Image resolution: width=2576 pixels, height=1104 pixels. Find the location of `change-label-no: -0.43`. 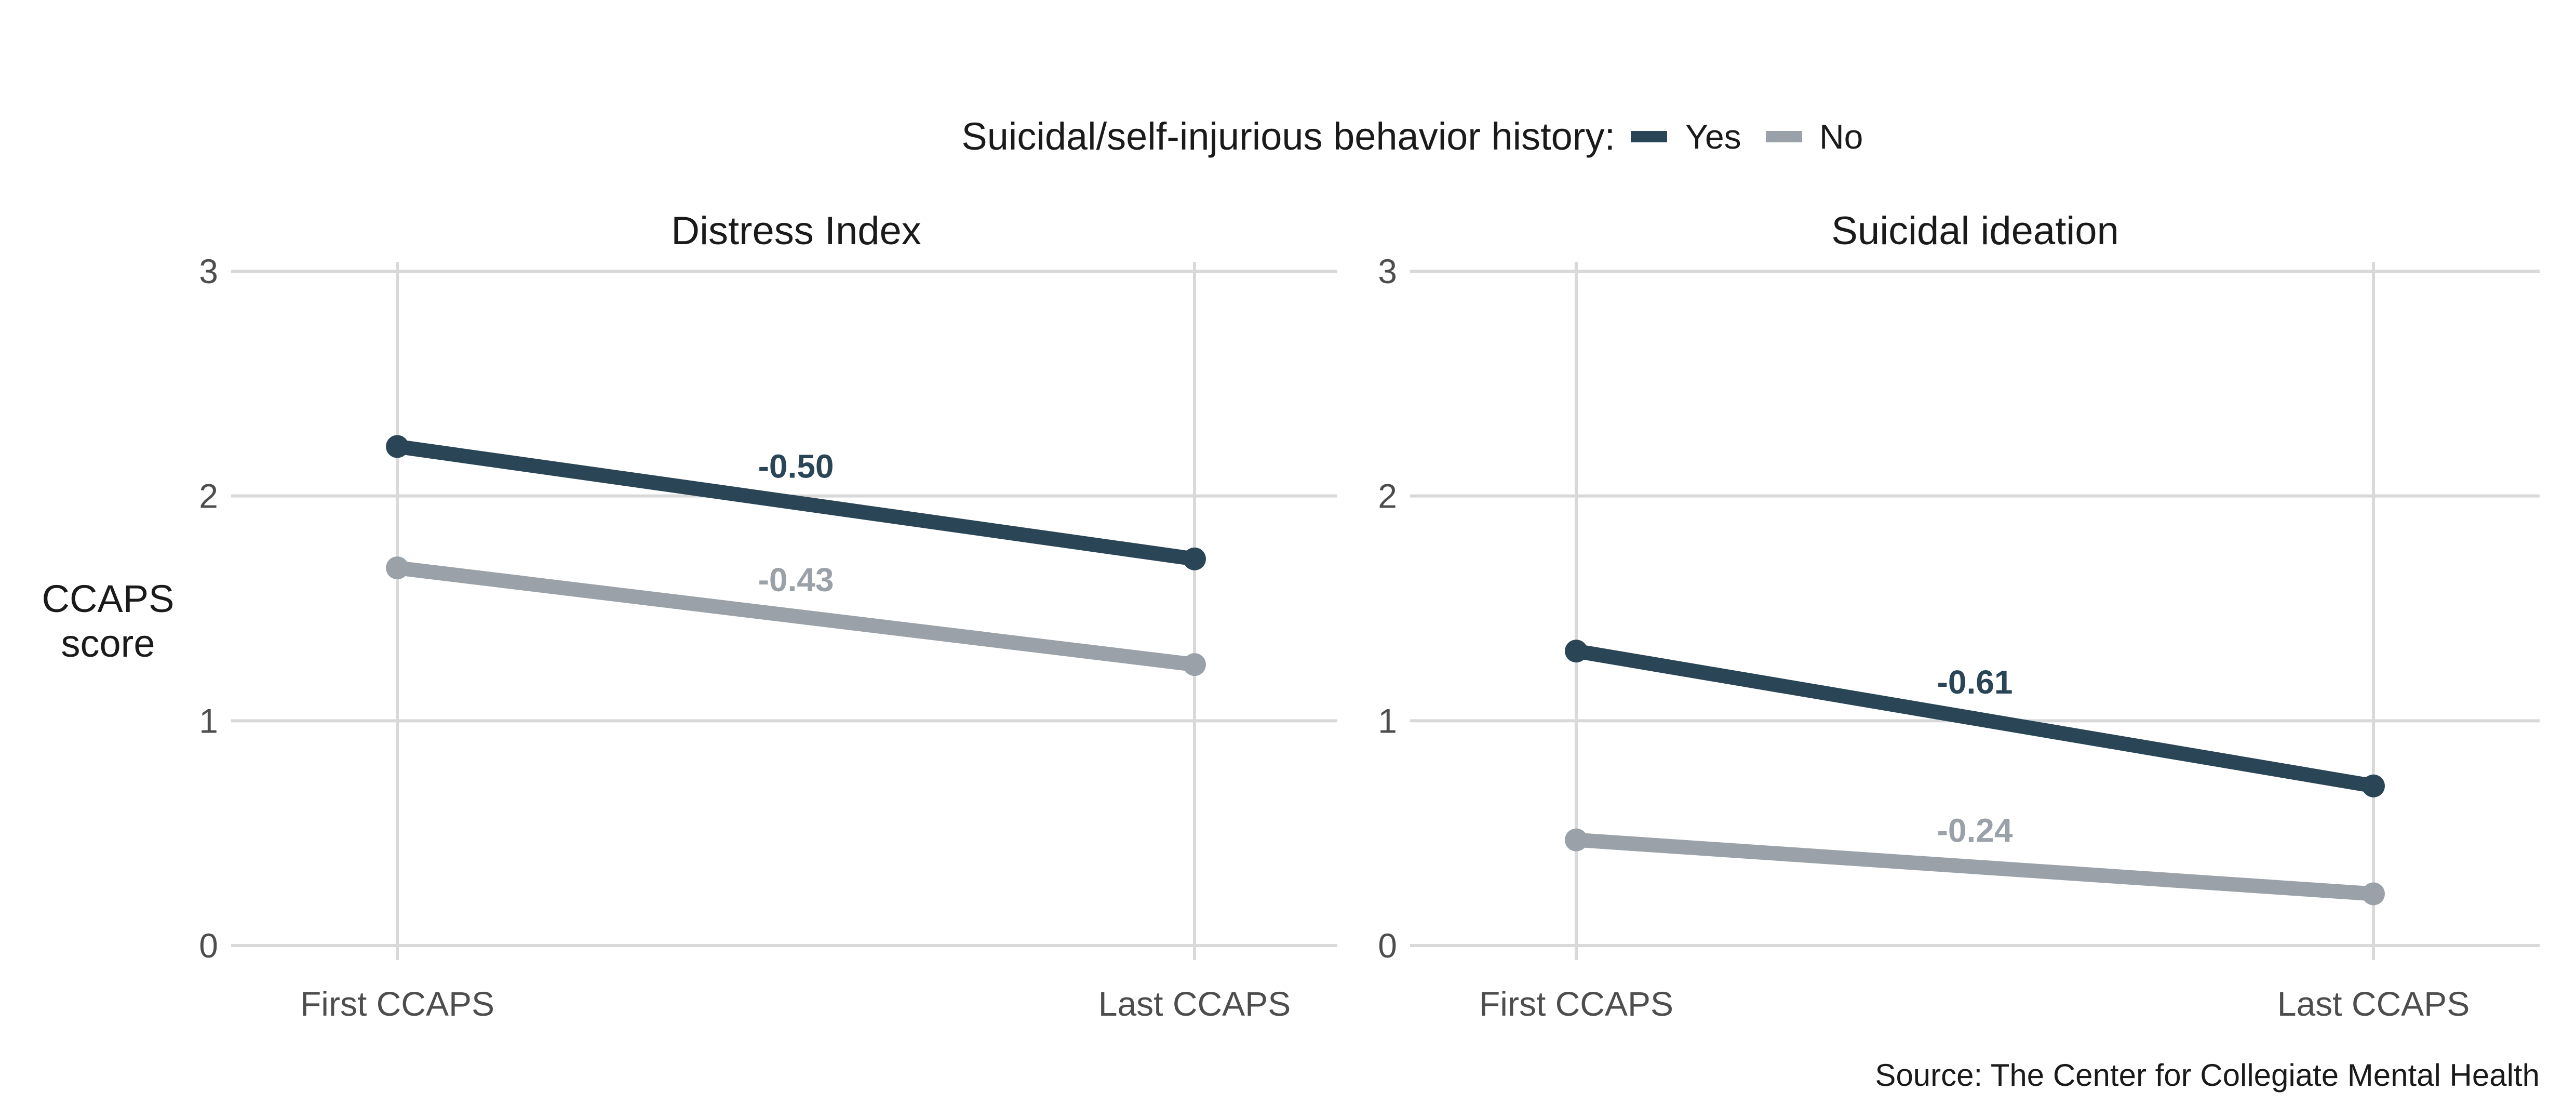

change-label-no: -0.43 is located at coordinates (796, 579).